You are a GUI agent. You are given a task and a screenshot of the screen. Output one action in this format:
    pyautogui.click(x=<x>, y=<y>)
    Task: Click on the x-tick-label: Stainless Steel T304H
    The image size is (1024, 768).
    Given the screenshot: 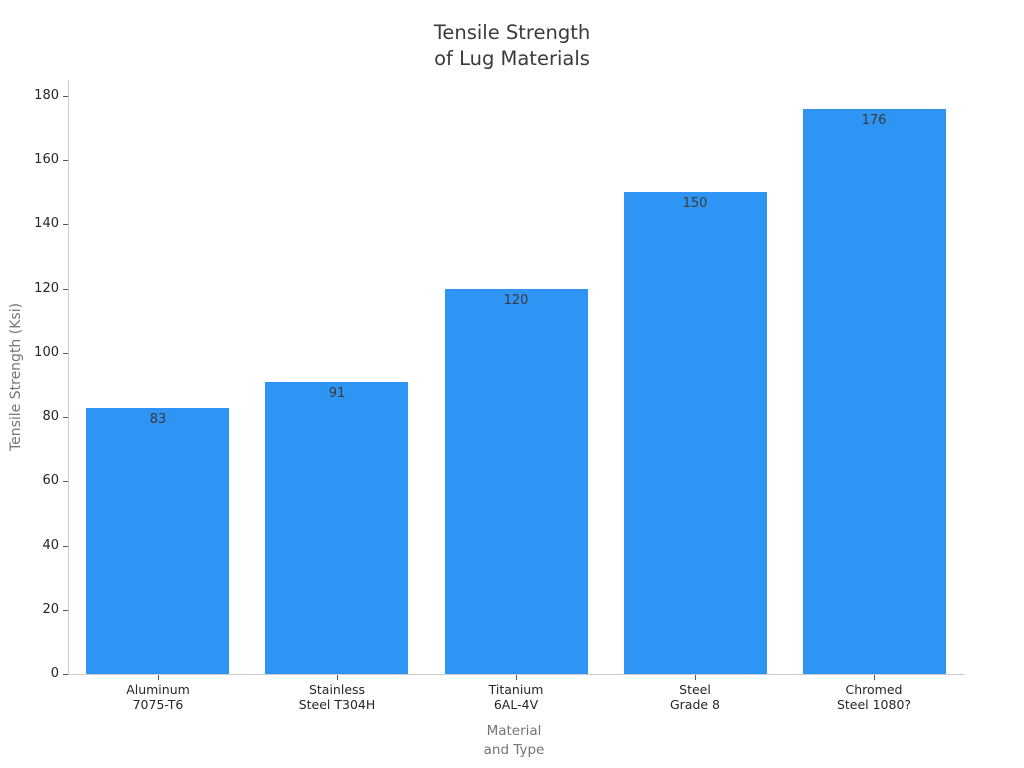 What is the action you would take?
    pyautogui.click(x=337, y=697)
    